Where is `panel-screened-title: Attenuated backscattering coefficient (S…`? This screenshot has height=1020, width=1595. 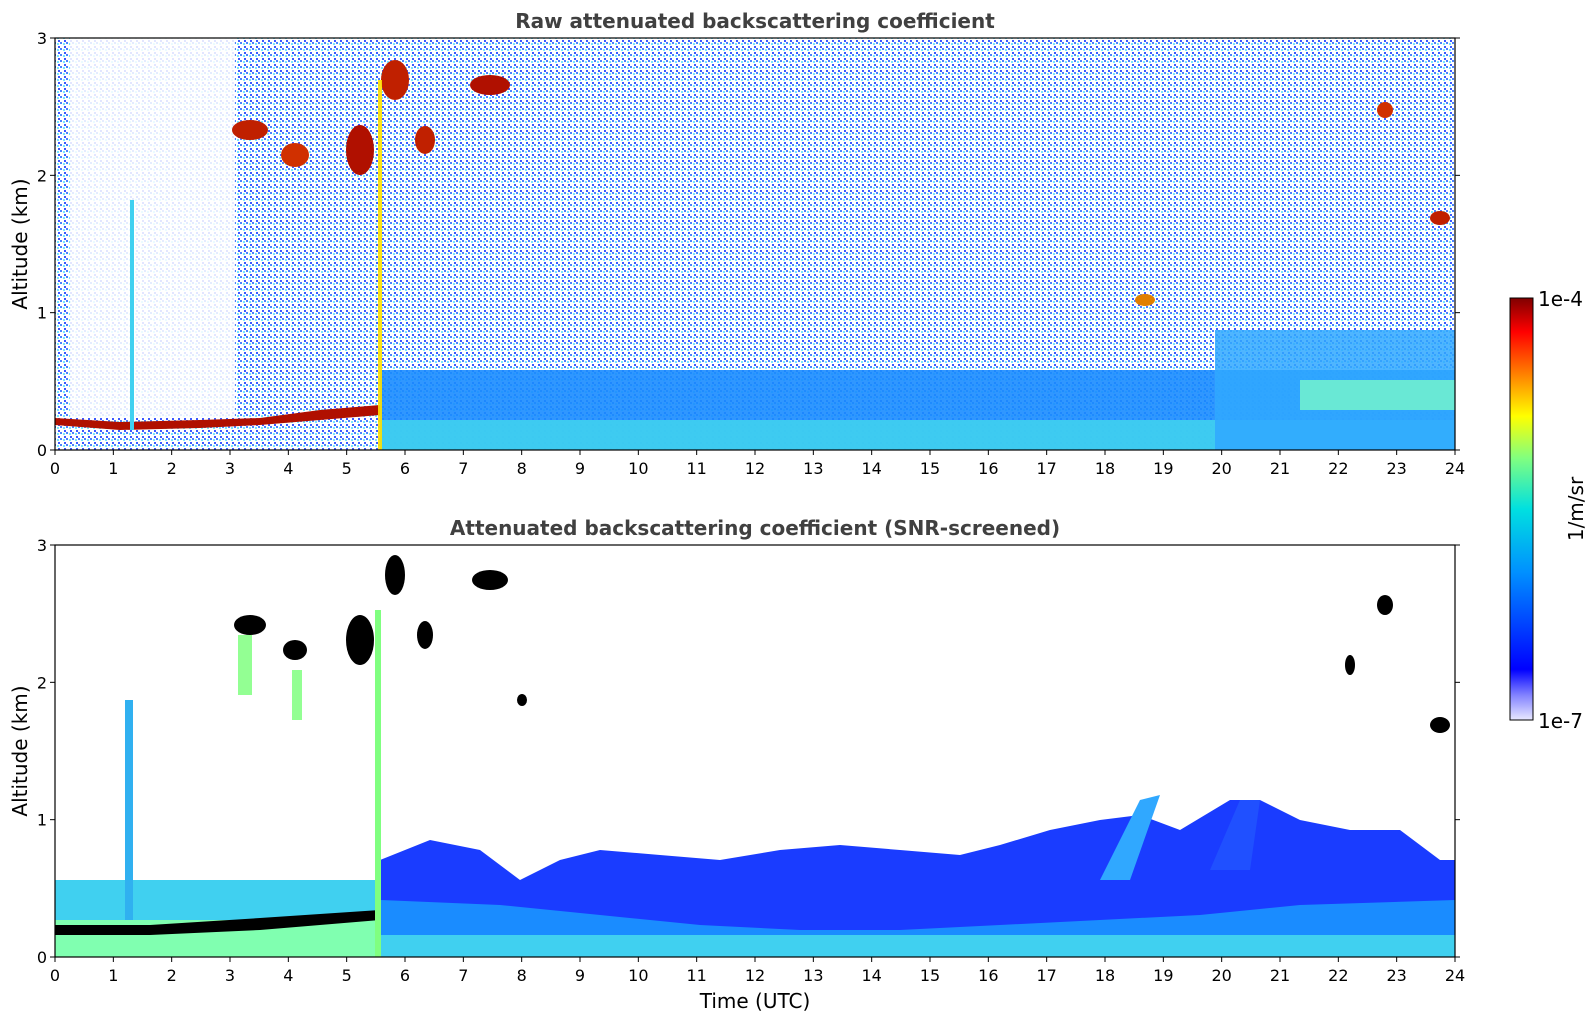 panel-screened-title: Attenuated backscattering coefficient (S… is located at coordinates (755, 528).